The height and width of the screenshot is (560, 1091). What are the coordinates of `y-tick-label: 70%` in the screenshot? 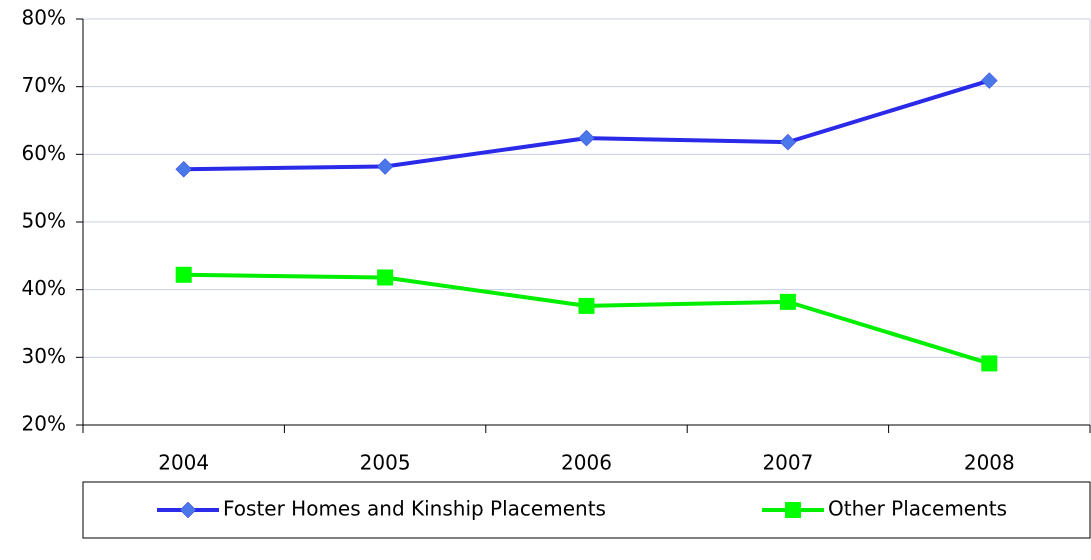 It's located at (44, 85).